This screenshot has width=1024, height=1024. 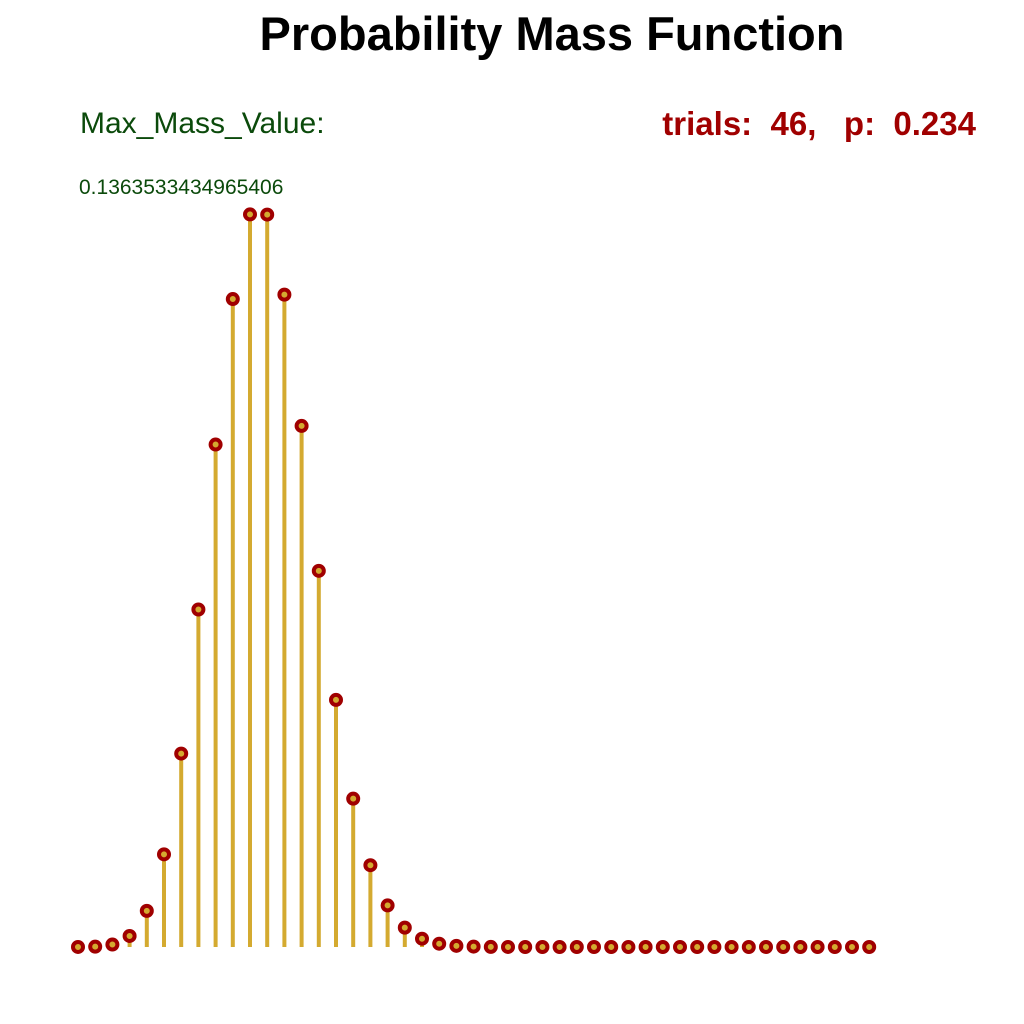 What do you see at coordinates (934, 123) in the screenshot?
I see `p-value: 0.234` at bounding box center [934, 123].